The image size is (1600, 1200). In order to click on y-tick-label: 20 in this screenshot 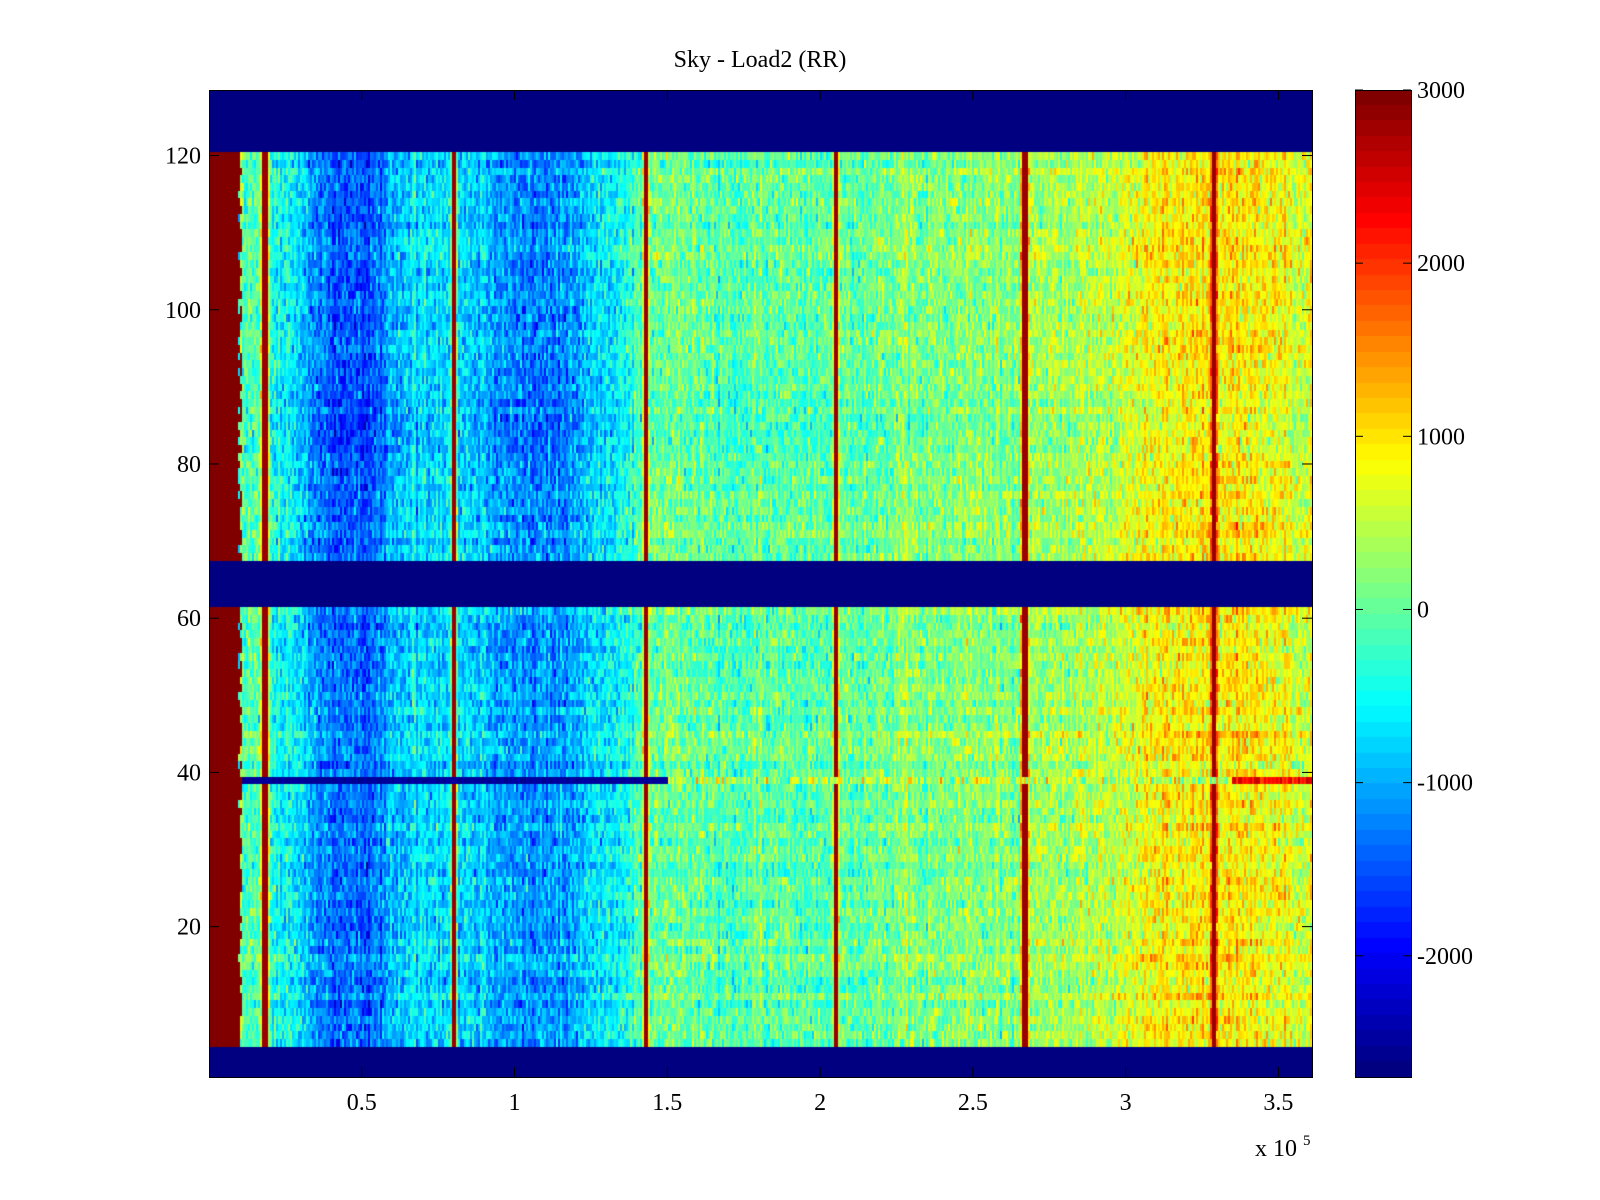, I will do `click(189, 928)`.